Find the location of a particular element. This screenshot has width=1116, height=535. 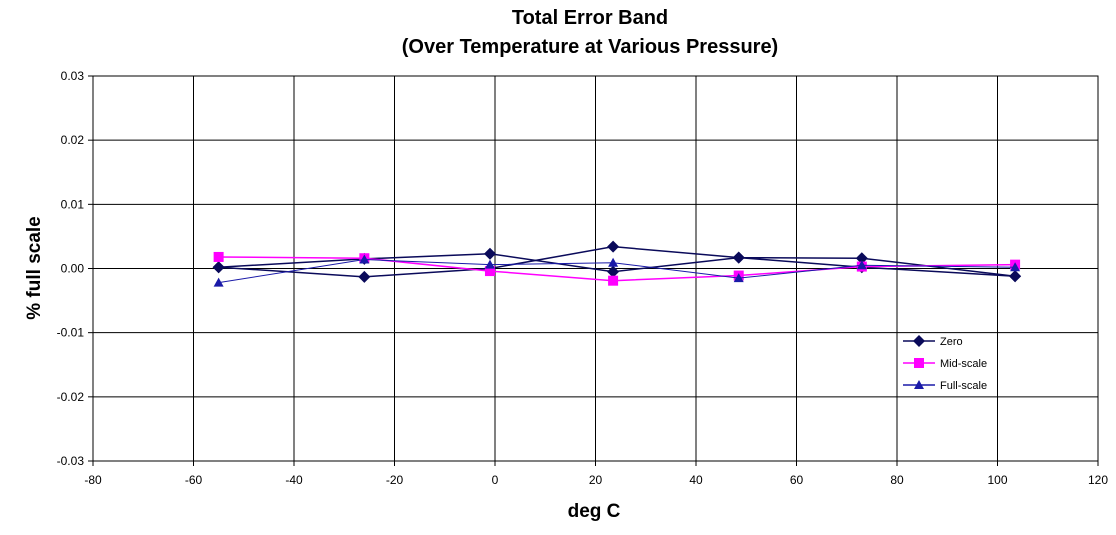

series-full-scale is located at coordinates (617, 270).